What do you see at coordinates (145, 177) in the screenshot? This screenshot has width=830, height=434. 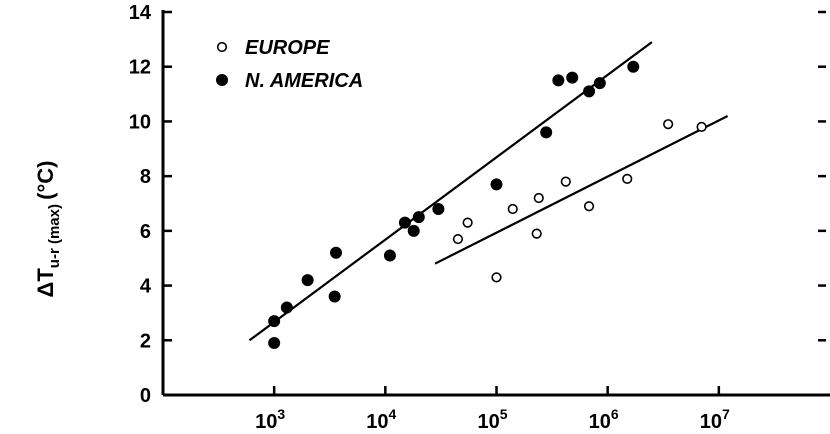 I see `y-tick-label: 8` at bounding box center [145, 177].